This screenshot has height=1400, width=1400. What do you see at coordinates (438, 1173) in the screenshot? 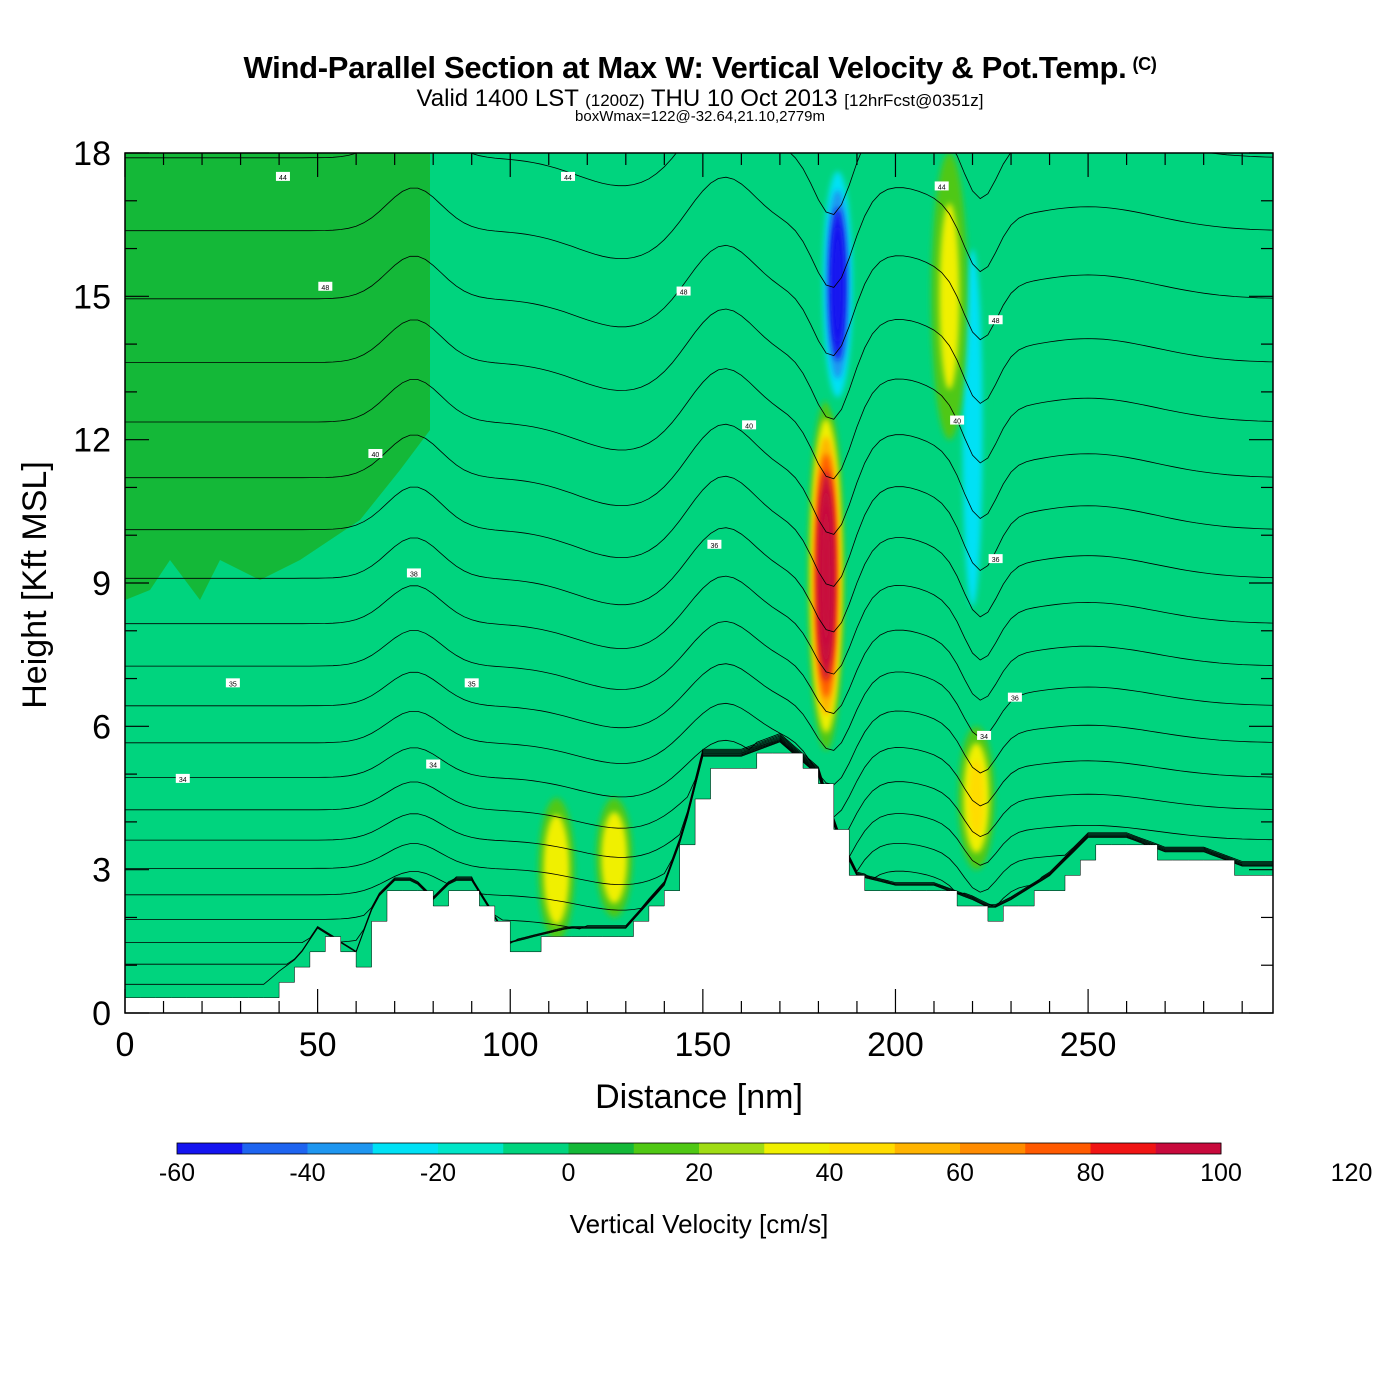
I see `colorbar-tick-label: -20` at bounding box center [438, 1173].